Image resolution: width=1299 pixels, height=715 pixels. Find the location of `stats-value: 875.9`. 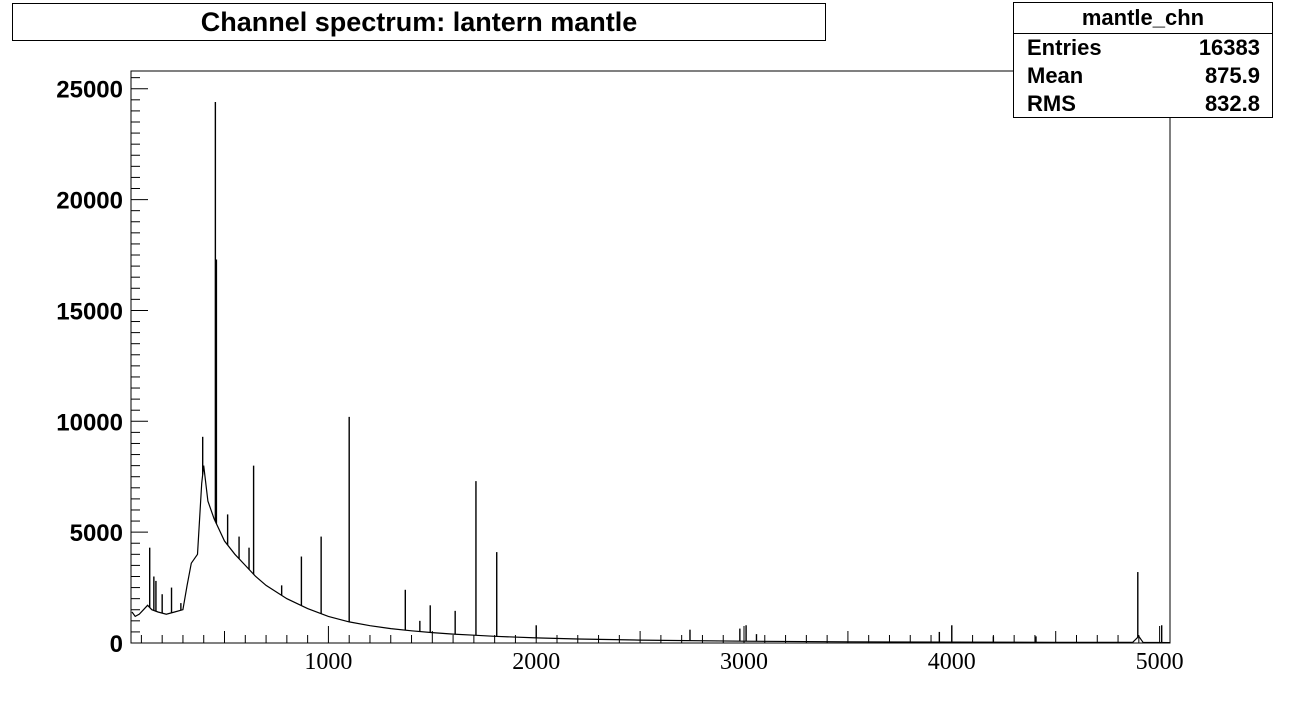

stats-value: 875.9 is located at coordinates (1232, 75).